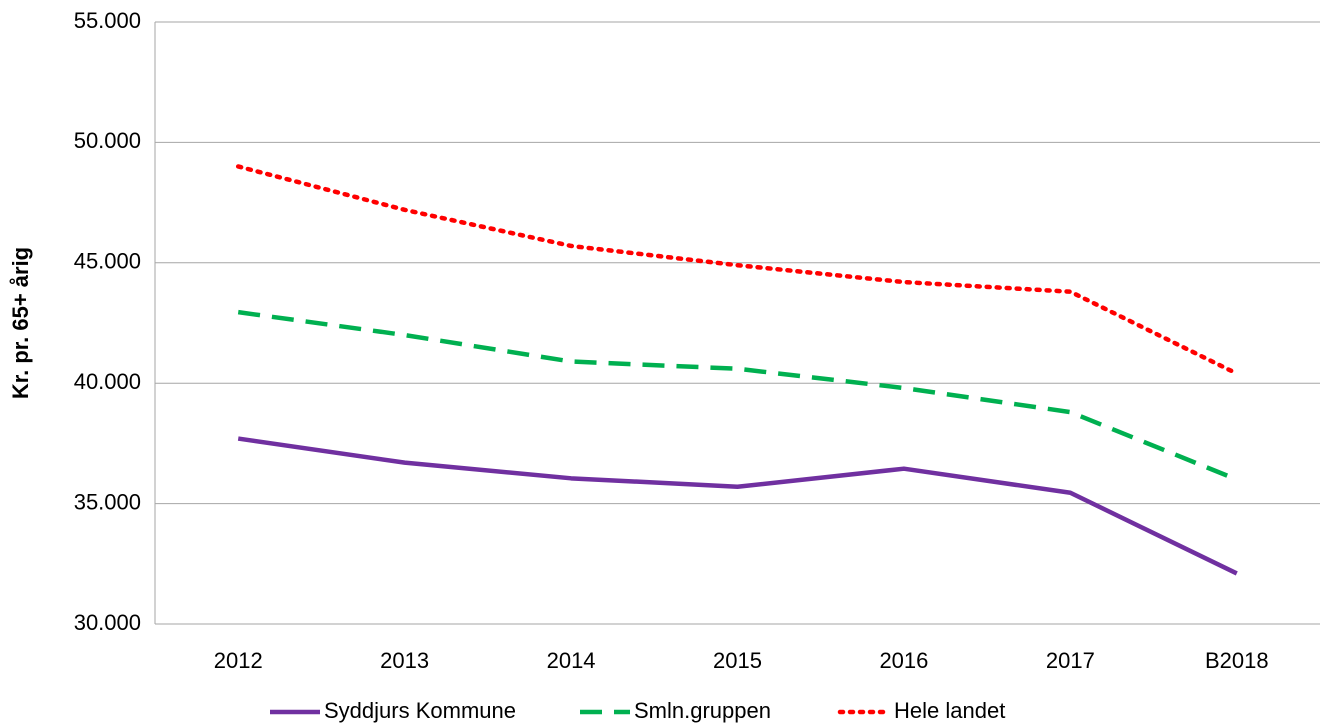  Describe the element at coordinates (107, 622) in the screenshot. I see `y-tick-label: 30.000` at that location.